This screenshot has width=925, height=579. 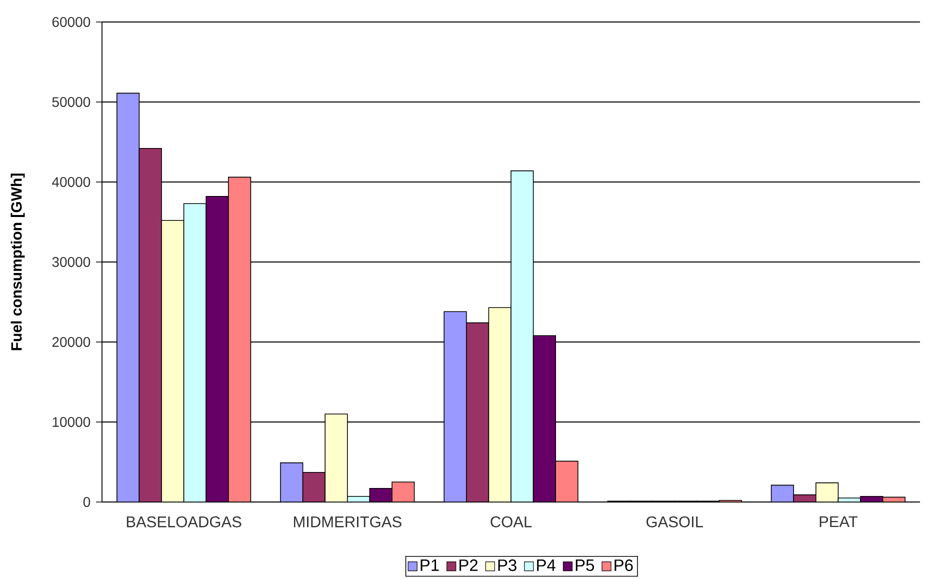 I want to click on x-tick-label: PEAT, so click(x=839, y=522).